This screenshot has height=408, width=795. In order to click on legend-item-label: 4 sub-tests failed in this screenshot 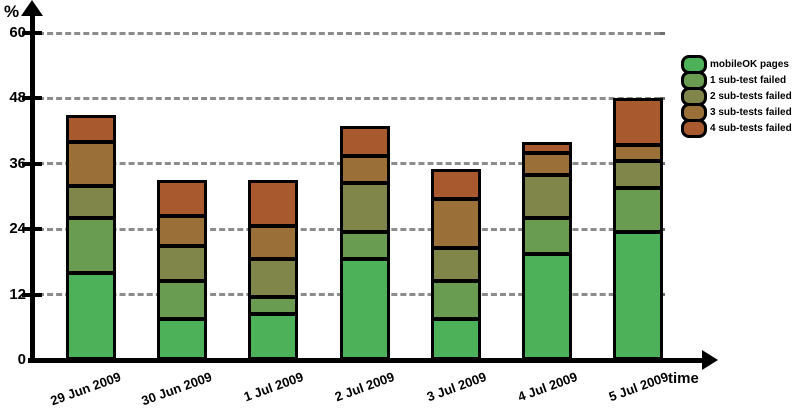, I will do `click(751, 128)`.